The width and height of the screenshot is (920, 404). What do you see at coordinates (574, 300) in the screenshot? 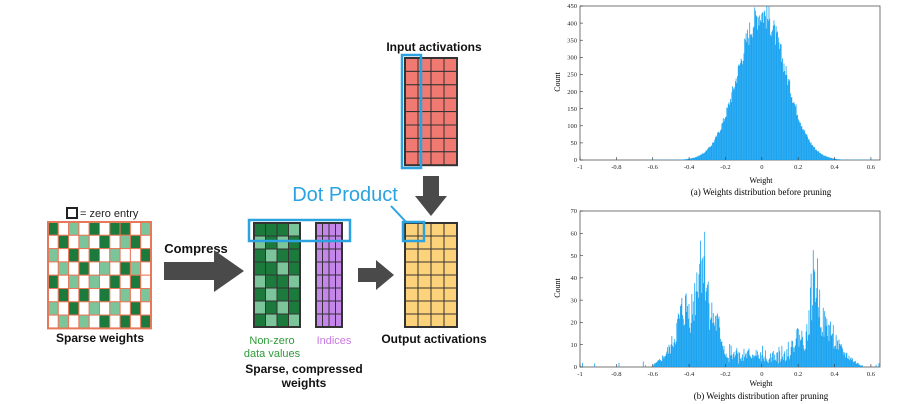
I see `y-tick-label: 30` at bounding box center [574, 300].